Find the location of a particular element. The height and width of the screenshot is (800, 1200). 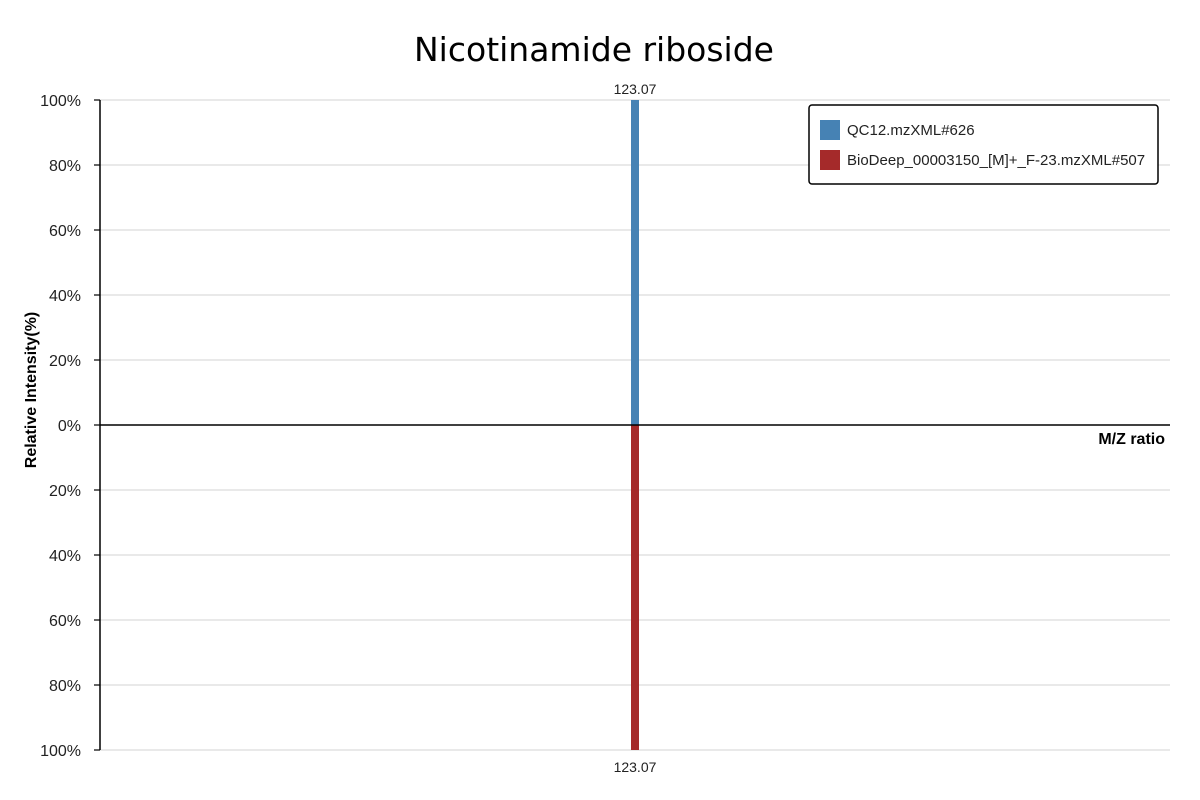

legend-label: BioDeep_00003150_[M]+_F-23.mzXML#507 is located at coordinates (996, 160).